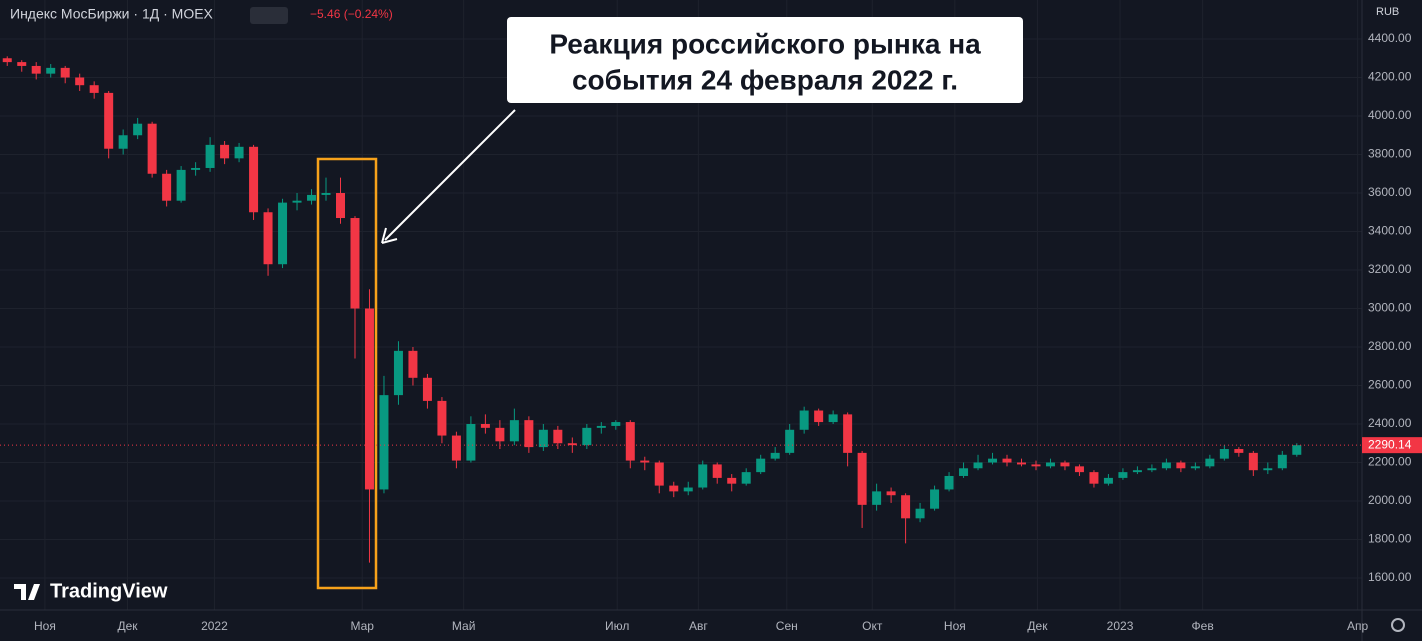  I want to click on last-price-badge, so click(1392, 445).